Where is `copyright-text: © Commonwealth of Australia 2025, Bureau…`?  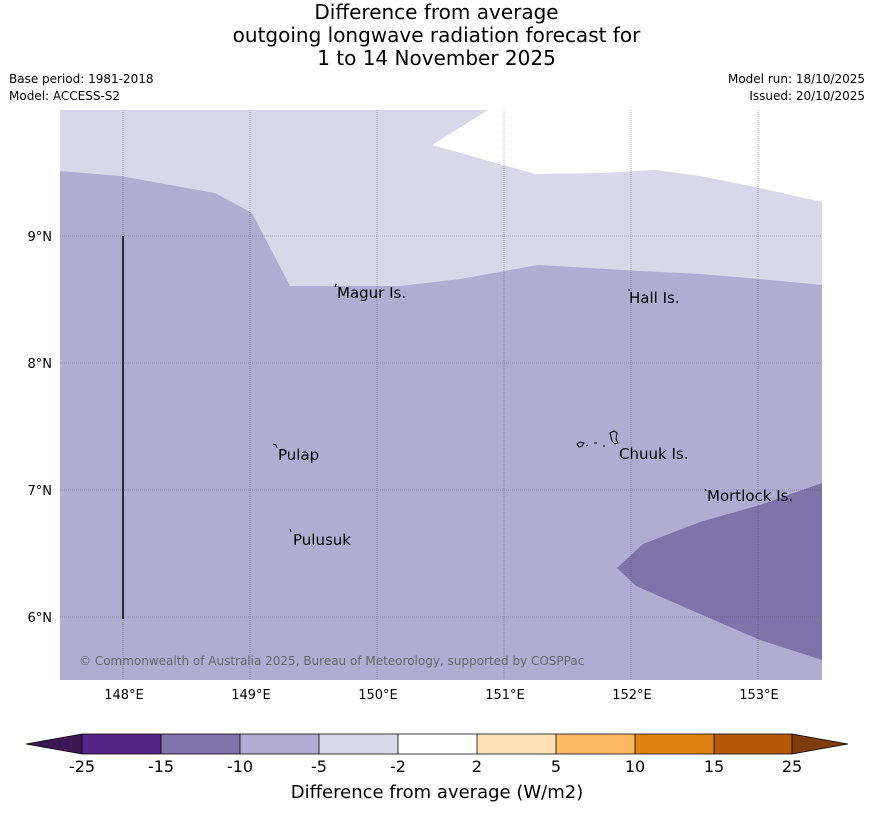 copyright-text: © Commonwealth of Australia 2025, Bureau… is located at coordinates (331, 661).